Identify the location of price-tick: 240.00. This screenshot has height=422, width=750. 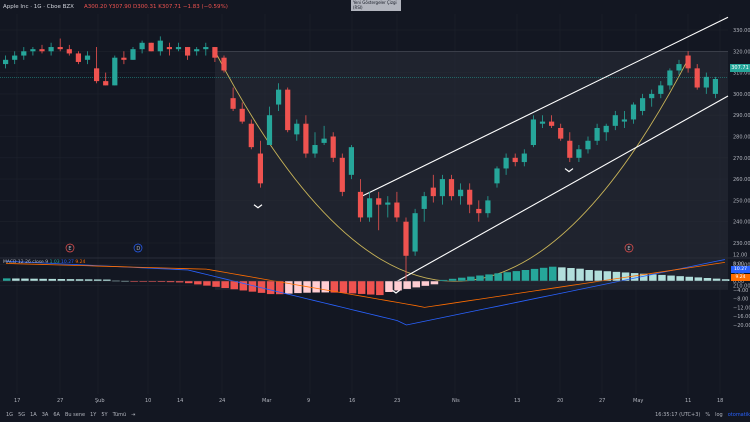
(741, 223).